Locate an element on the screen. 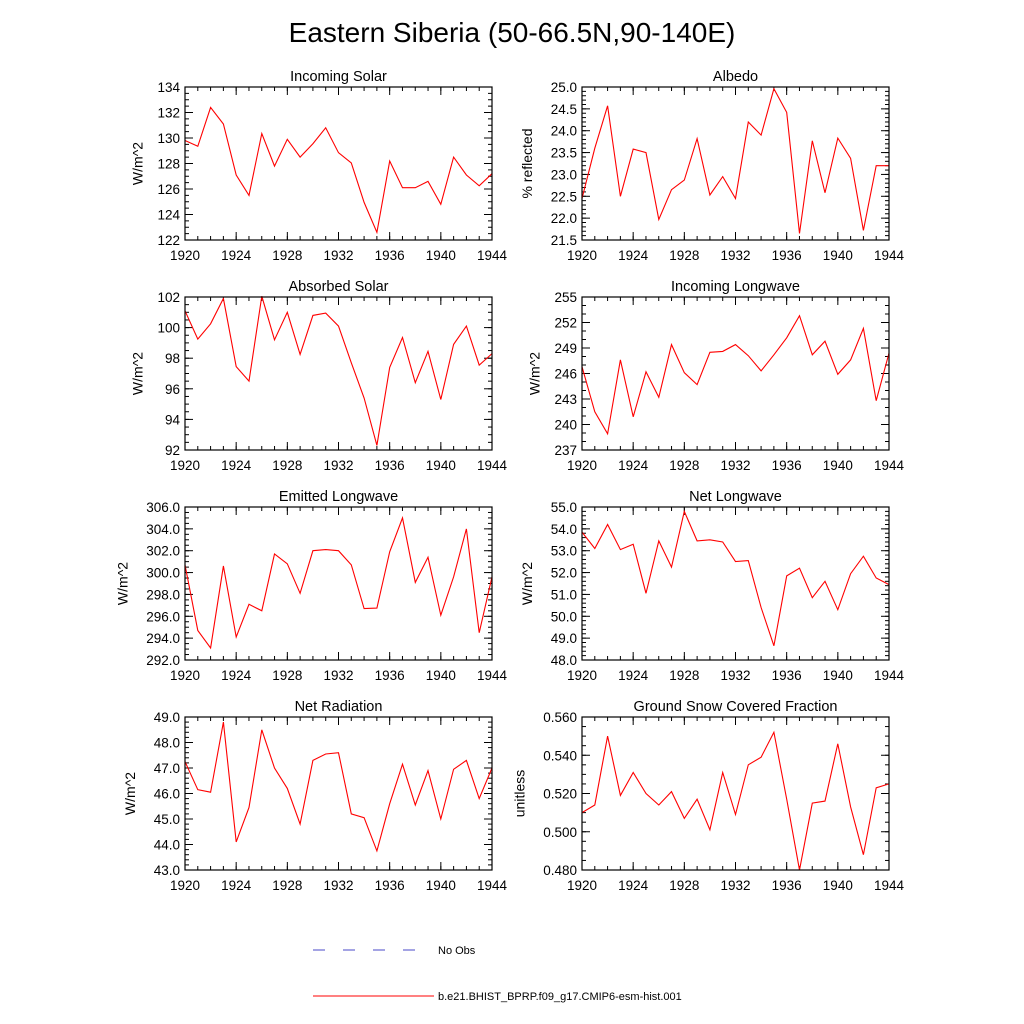 This screenshot has width=1024, height=1024. y-tick-label: 94 is located at coordinates (173, 419).